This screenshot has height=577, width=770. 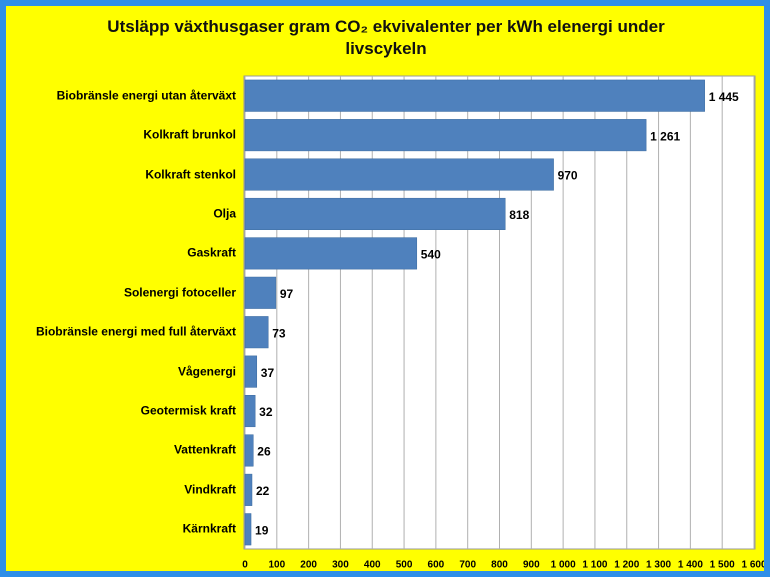 I want to click on x-tick-label: 1 200, so click(x=626, y=565).